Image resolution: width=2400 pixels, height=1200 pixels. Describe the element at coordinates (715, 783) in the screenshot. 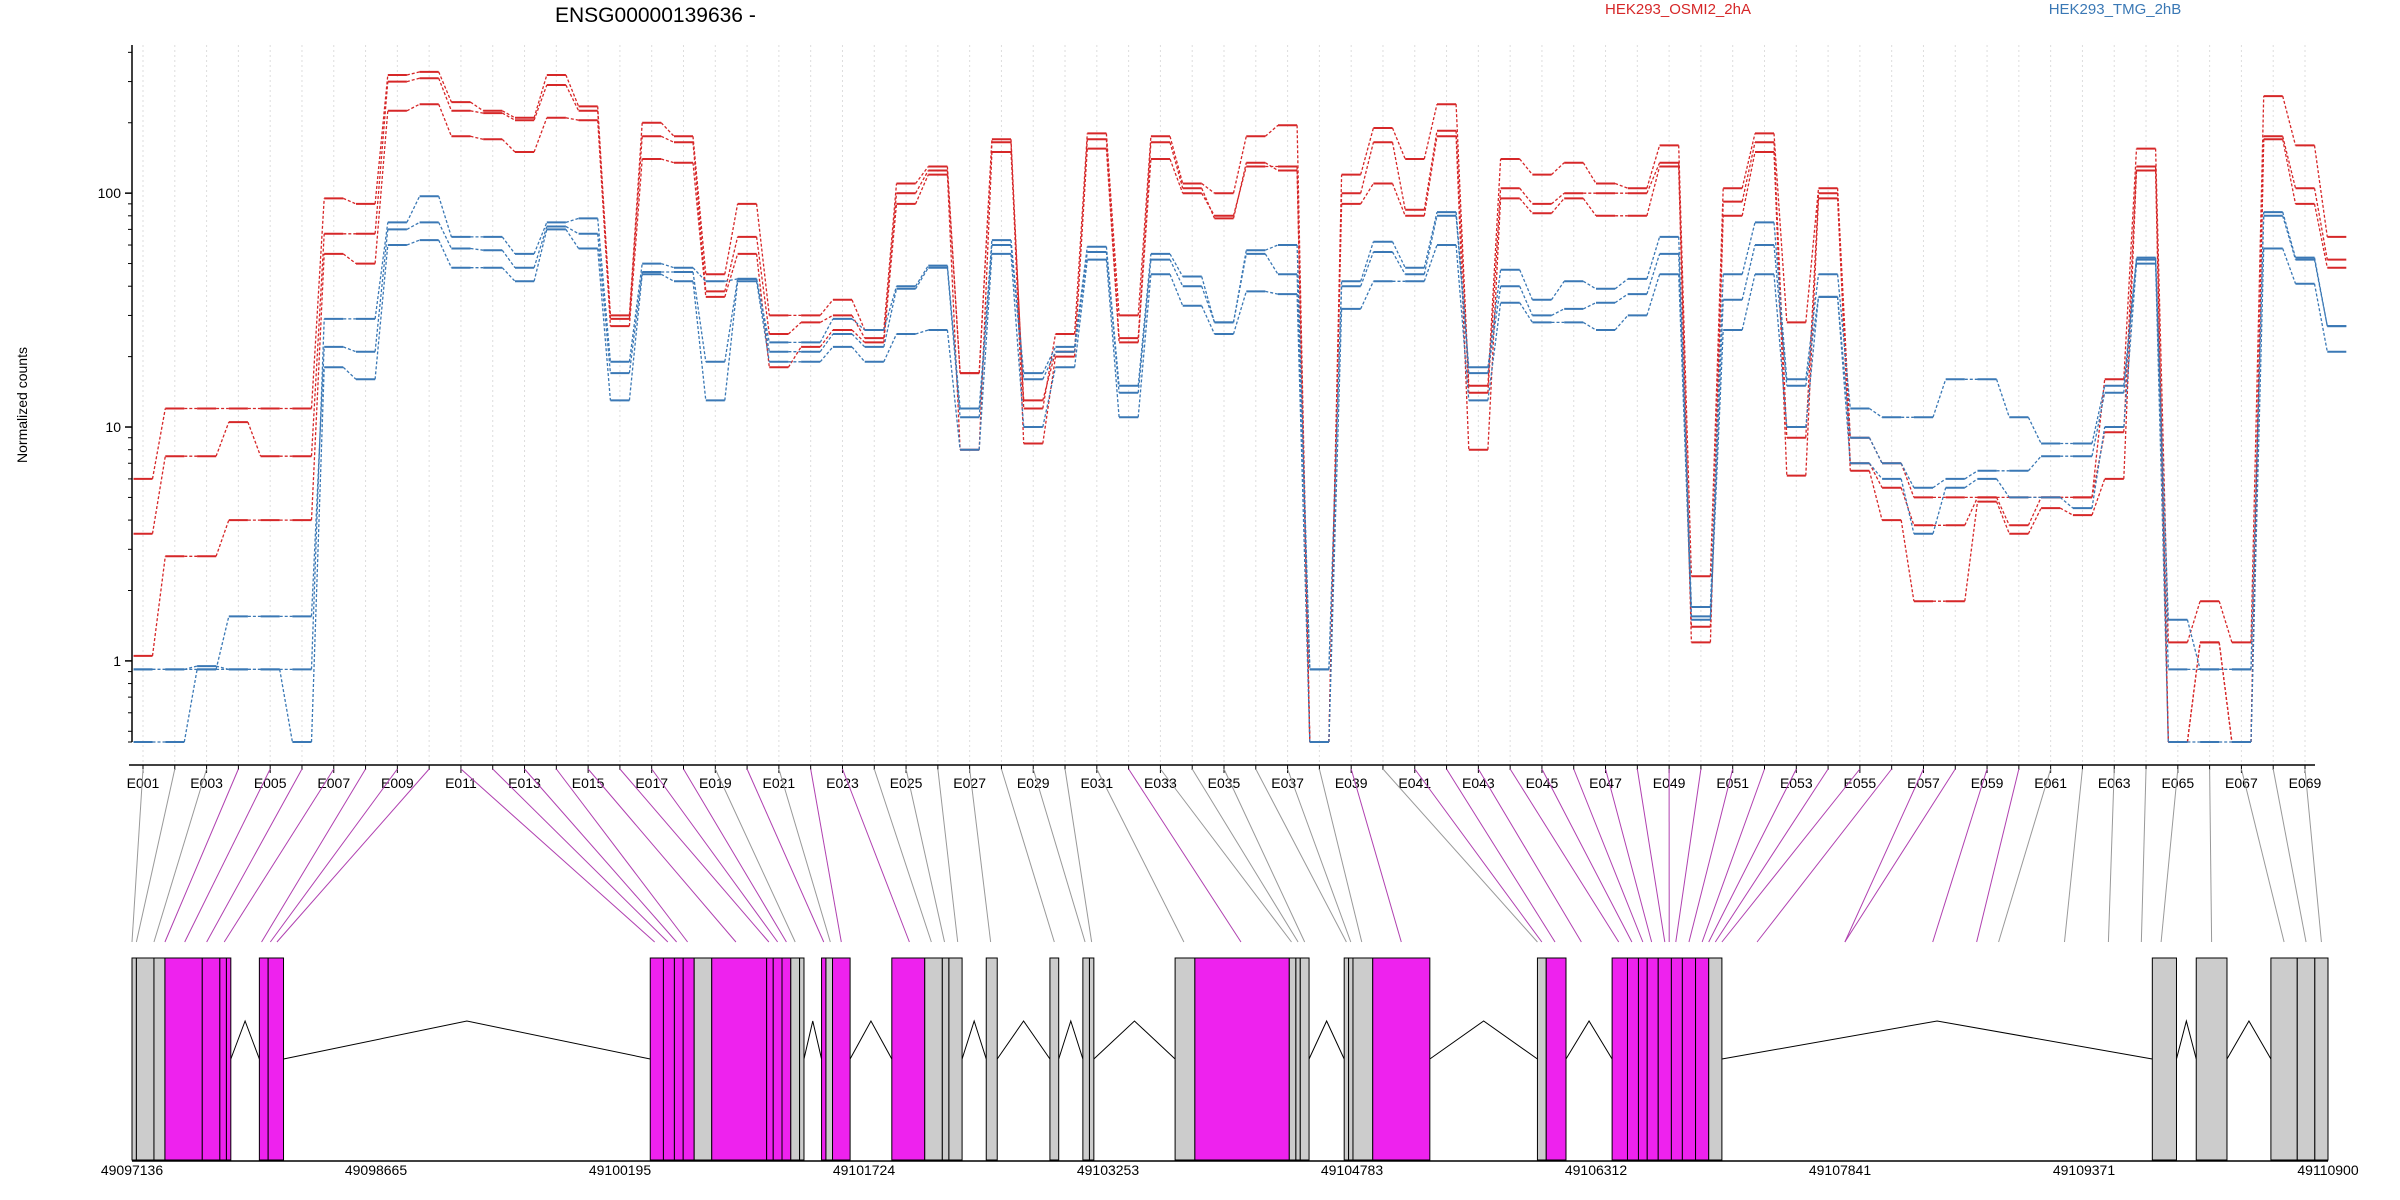

I see `x-tick-label: E019` at that location.